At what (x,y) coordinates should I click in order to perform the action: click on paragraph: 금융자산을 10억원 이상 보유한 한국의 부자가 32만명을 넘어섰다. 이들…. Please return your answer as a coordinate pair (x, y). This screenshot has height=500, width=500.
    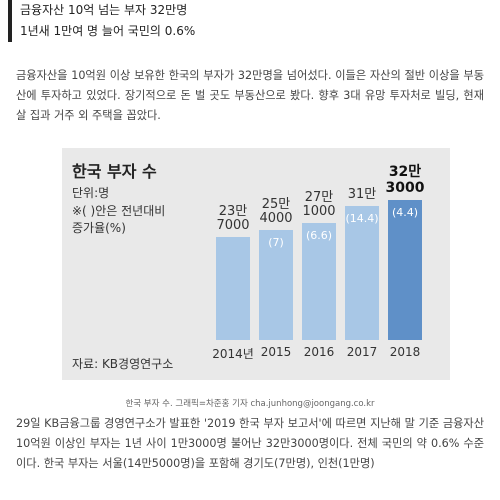
    Looking at the image, I should click on (250, 95).